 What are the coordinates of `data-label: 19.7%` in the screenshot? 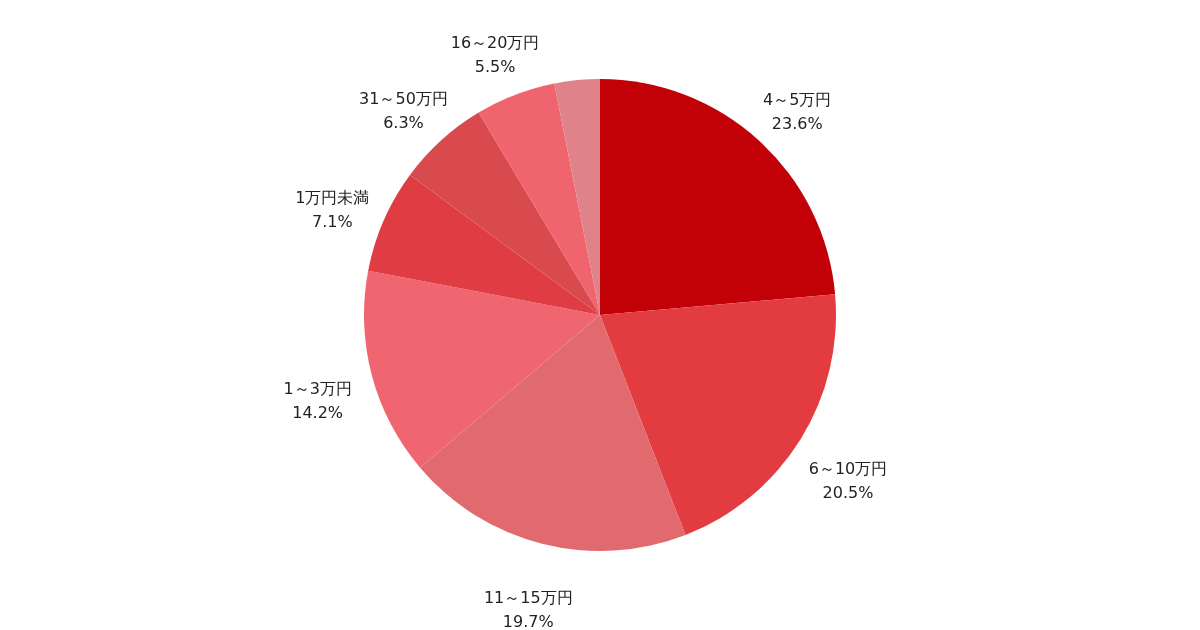 It's located at (528, 621).